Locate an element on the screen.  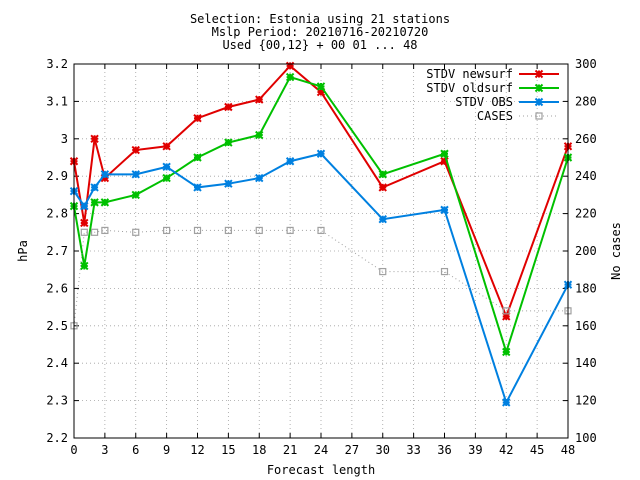
y-tick-label: 3.1 is located at coordinates (57, 101).